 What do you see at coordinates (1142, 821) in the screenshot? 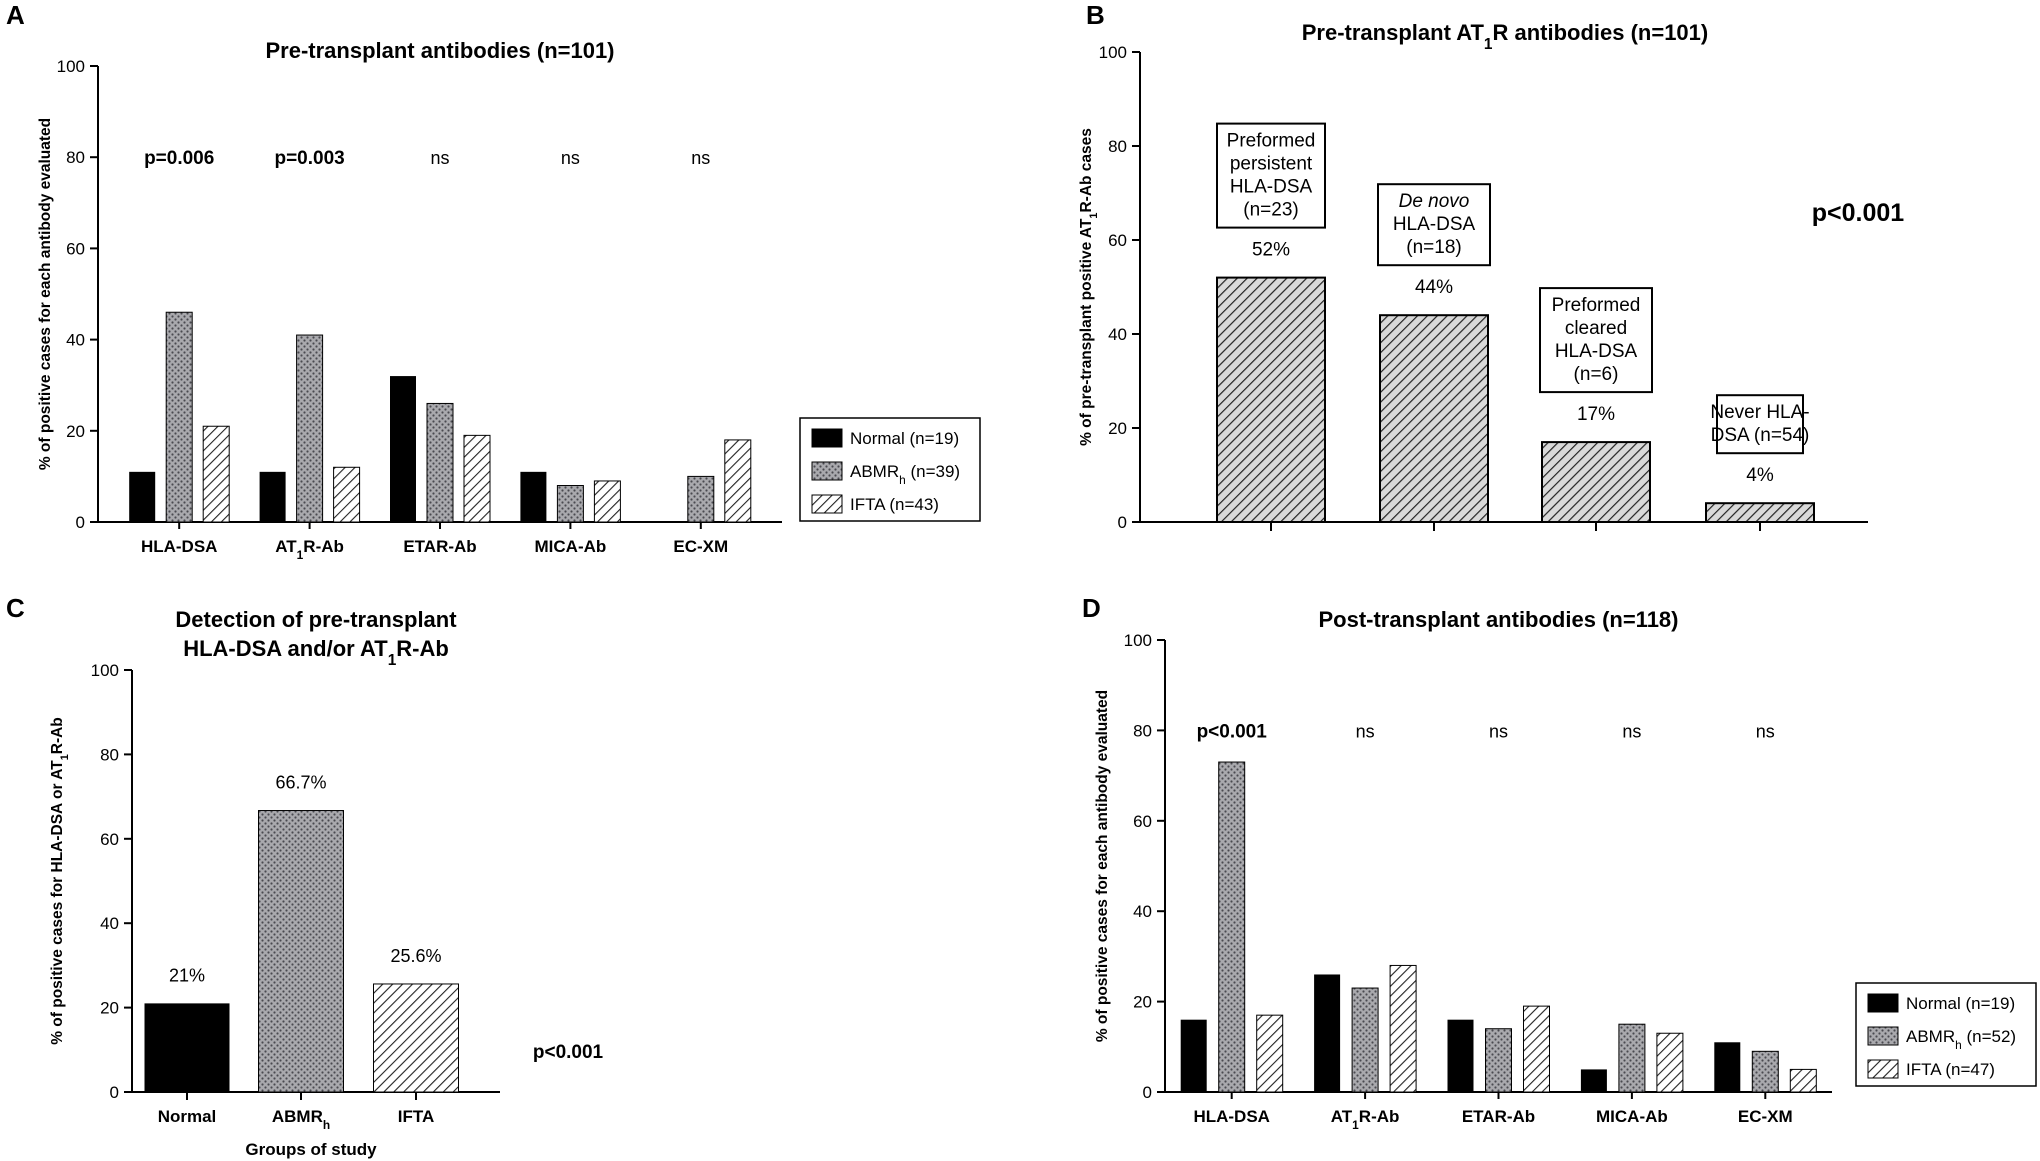
I see `panel-d-ytick-label: 60` at bounding box center [1142, 821].